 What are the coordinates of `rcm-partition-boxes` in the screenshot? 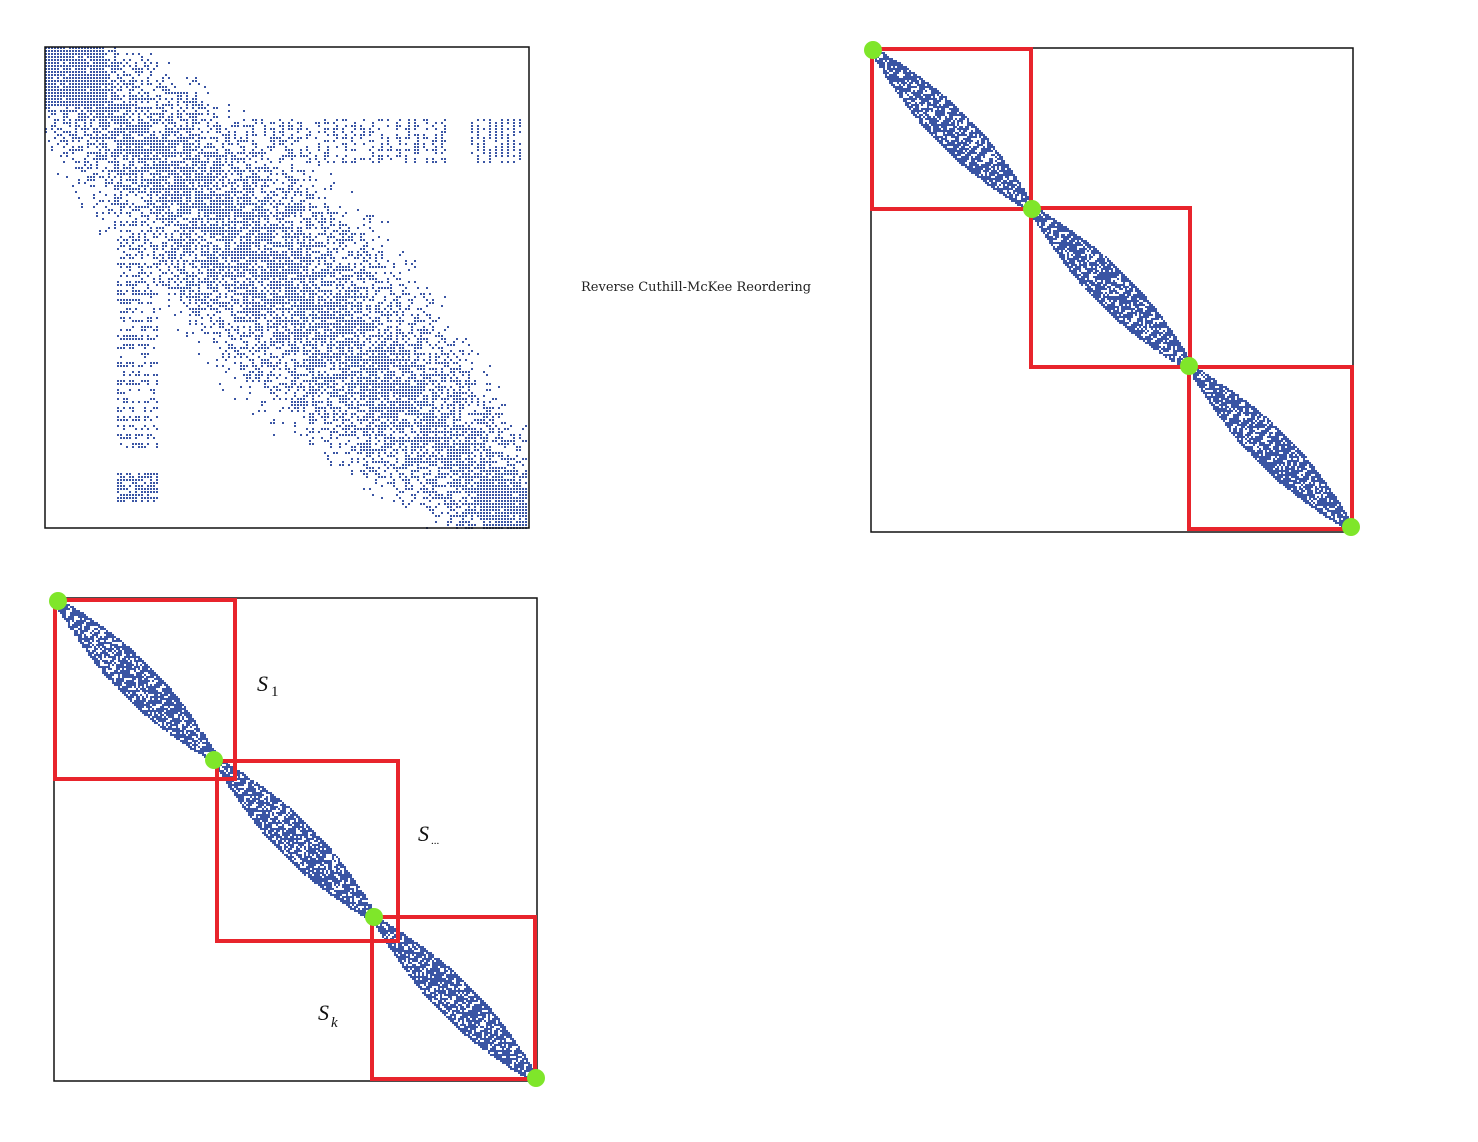 It's located at (1112, 289).